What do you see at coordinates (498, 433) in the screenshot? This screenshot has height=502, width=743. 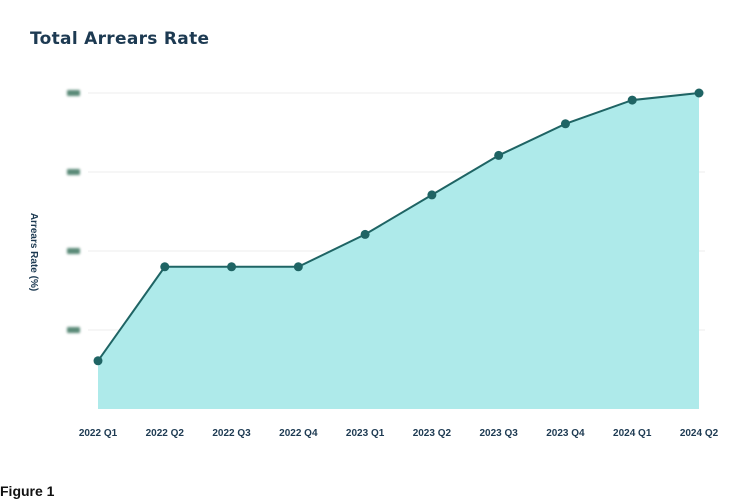 I see `x-tick-label: 2023 Q3` at bounding box center [498, 433].